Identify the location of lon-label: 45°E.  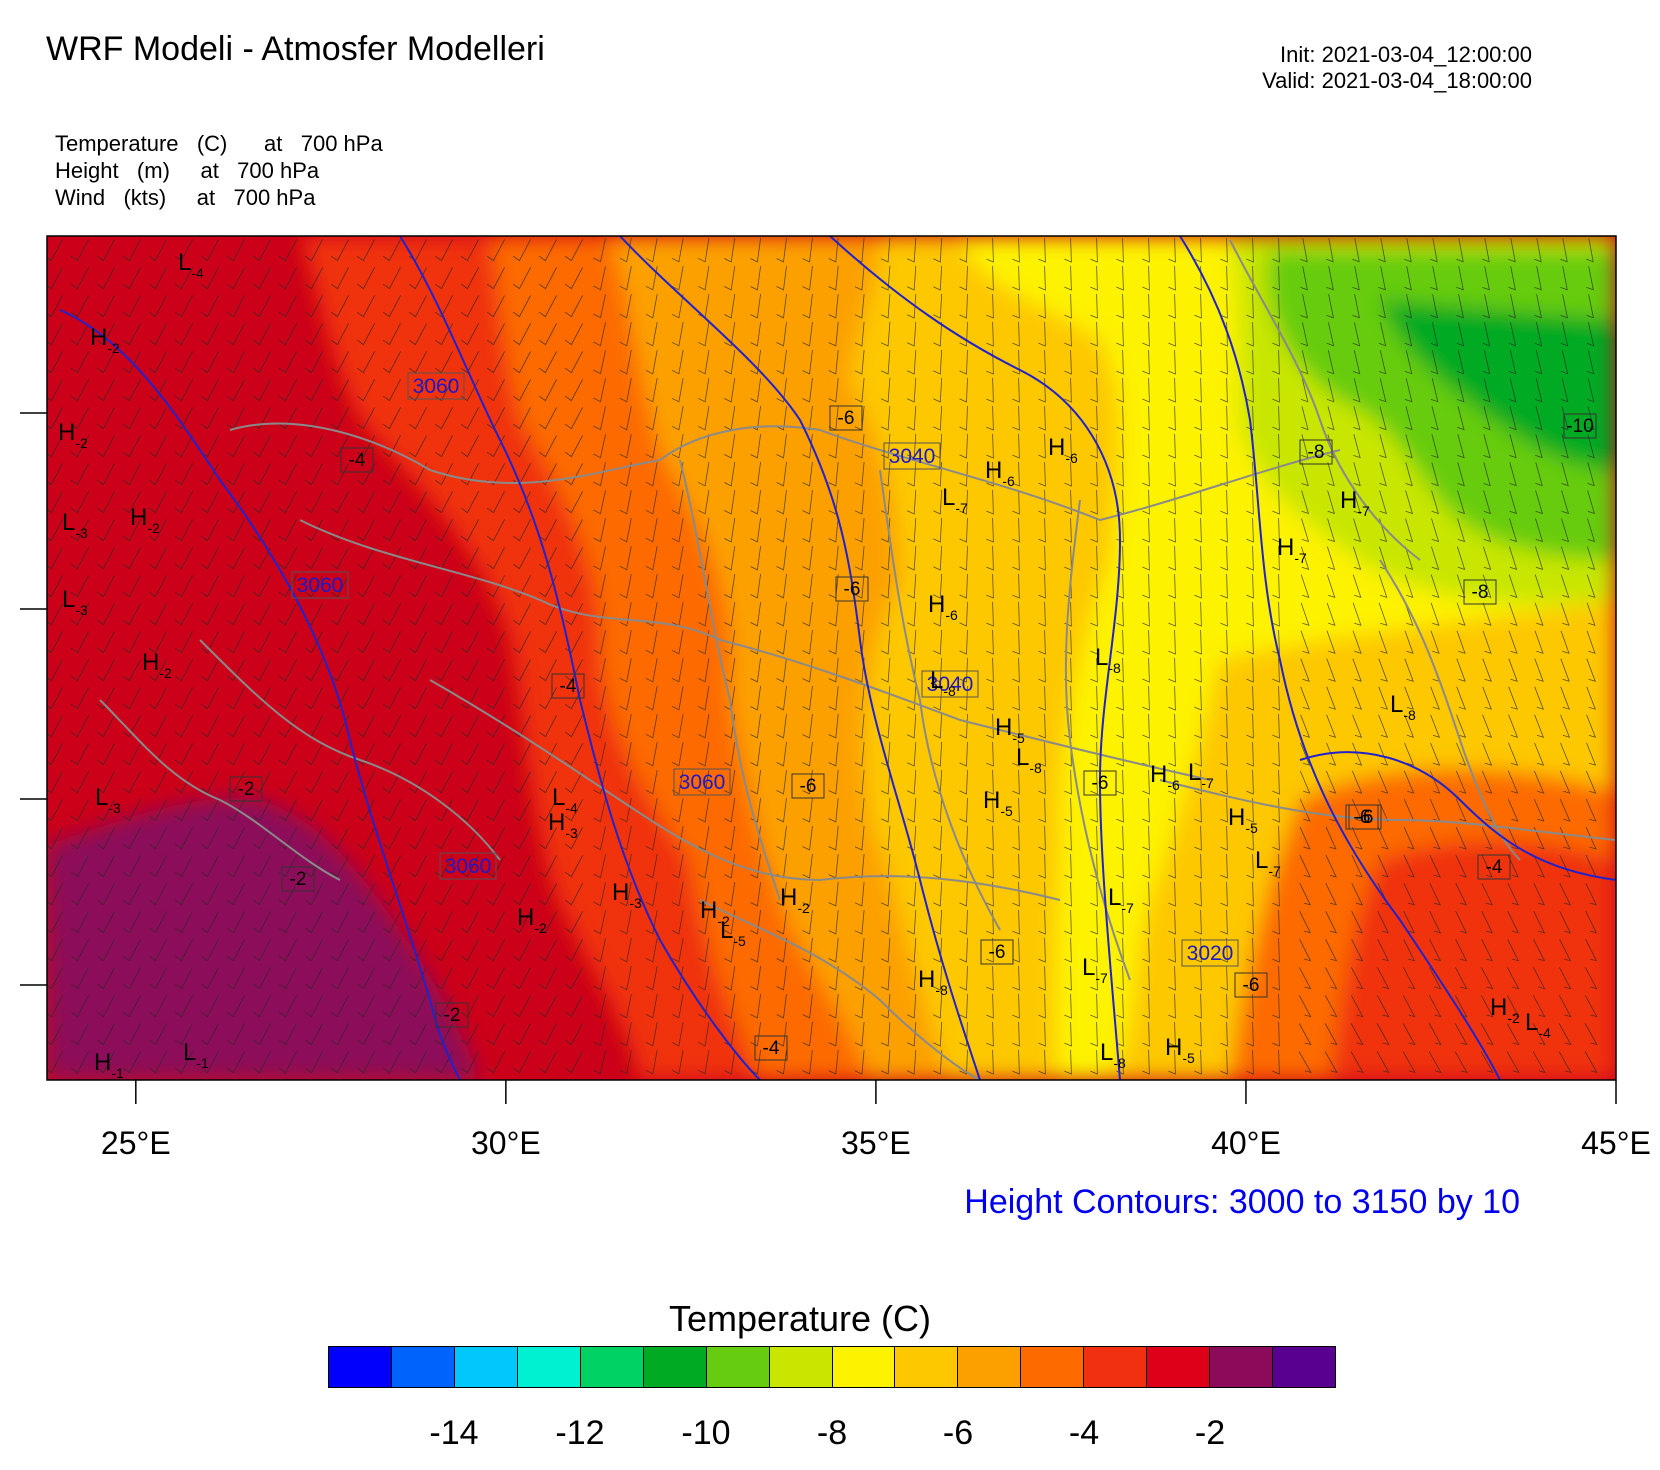
(1616, 1143).